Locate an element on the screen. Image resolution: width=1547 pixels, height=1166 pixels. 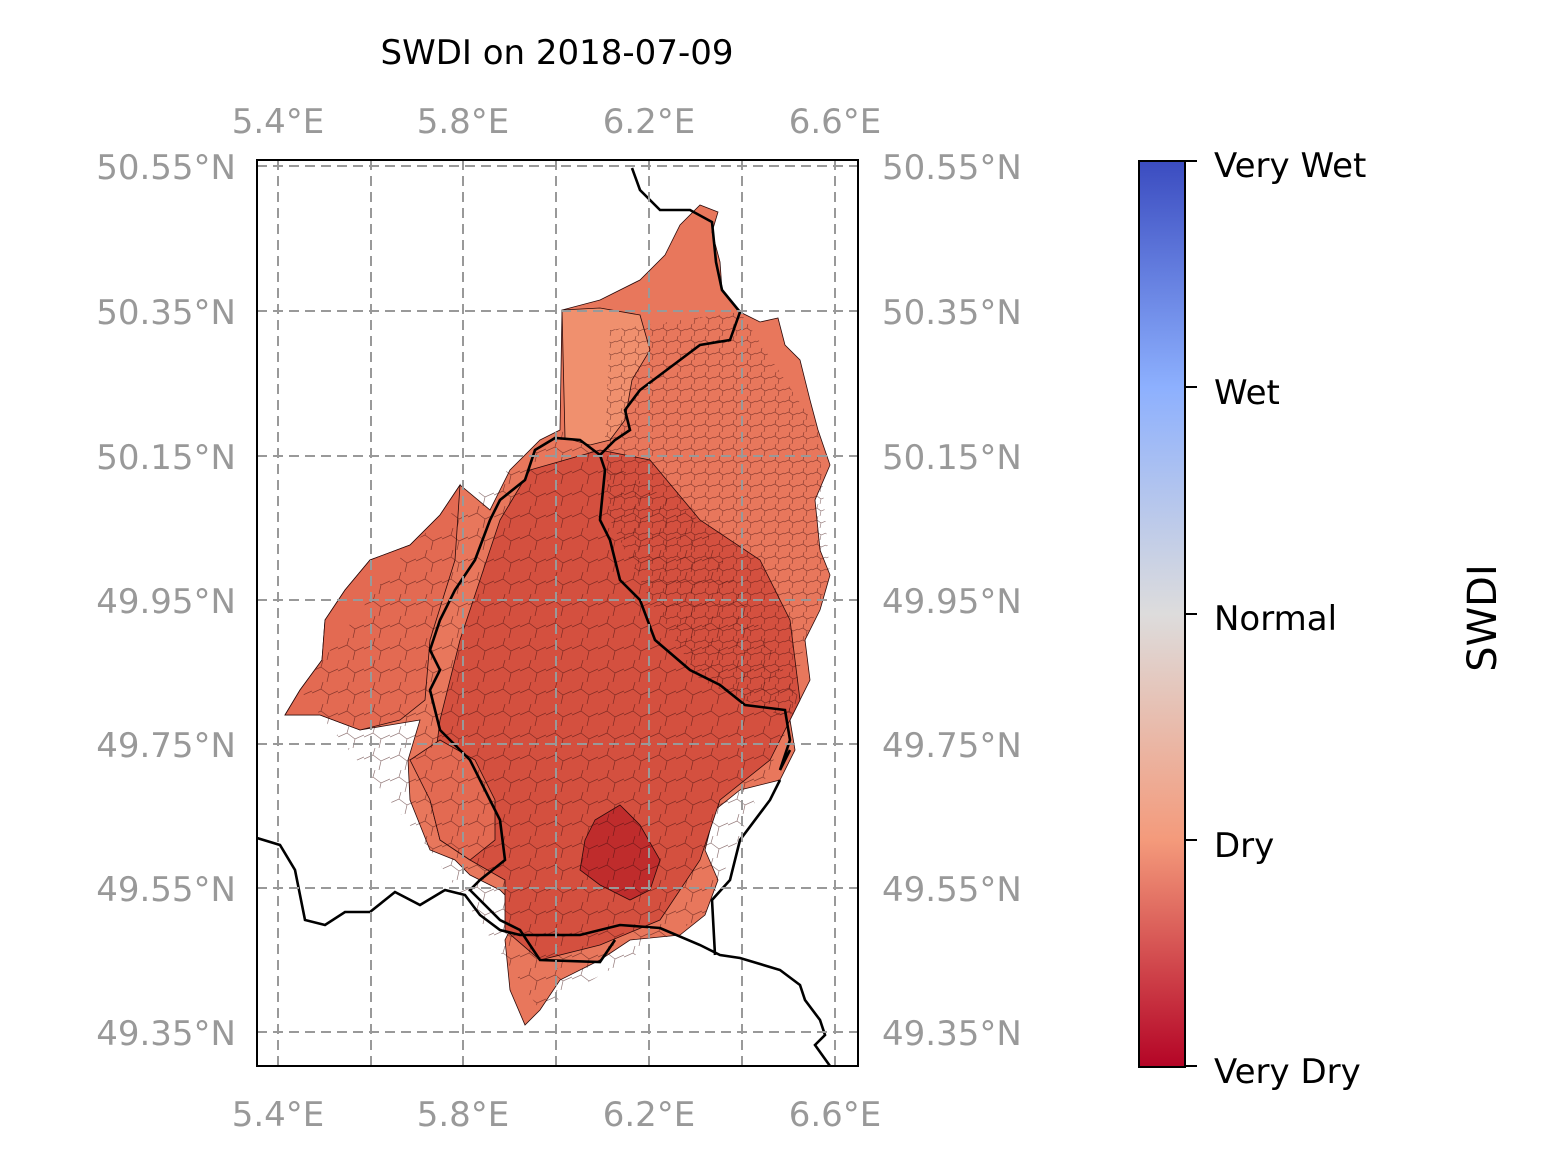
lon-tick-top-2: 5.8°E is located at coordinates (463, 122).